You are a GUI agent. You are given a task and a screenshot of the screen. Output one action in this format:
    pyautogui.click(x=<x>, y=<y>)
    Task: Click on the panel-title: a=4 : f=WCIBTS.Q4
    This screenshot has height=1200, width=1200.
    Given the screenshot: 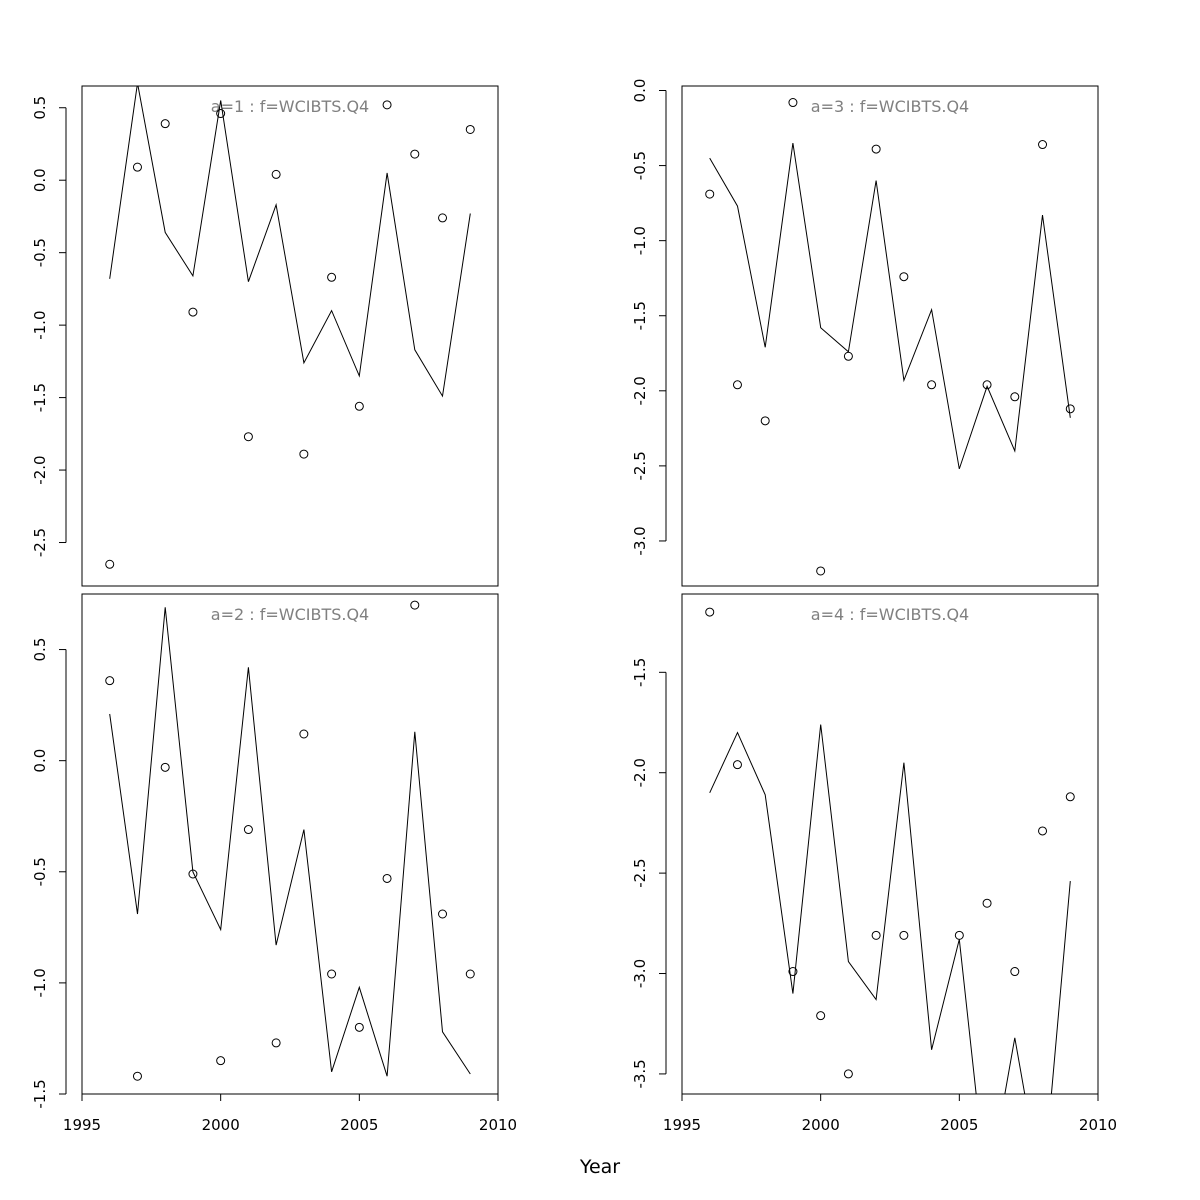 What is the action you would take?
    pyautogui.click(x=890, y=614)
    